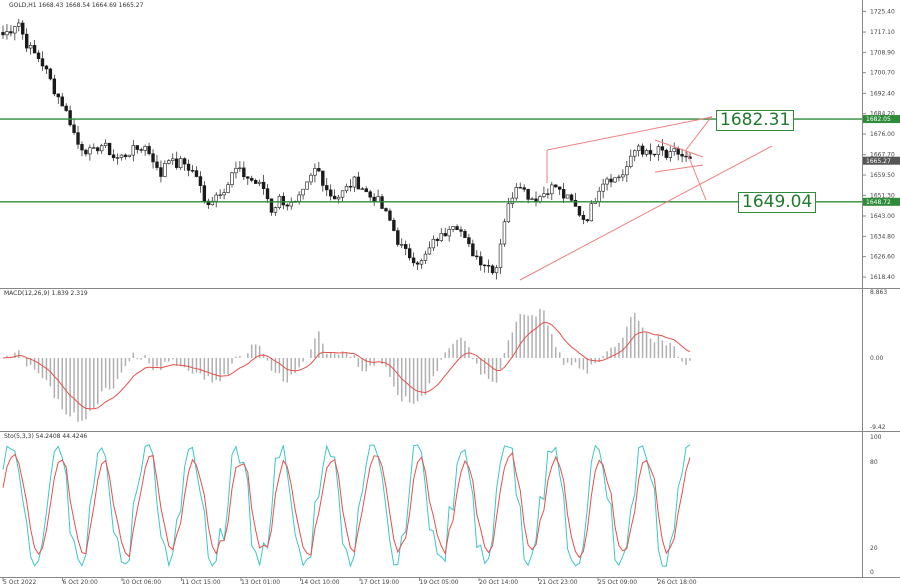 The width and height of the screenshot is (900, 585). Describe the element at coordinates (882, 155) in the screenshot. I see `price-tick-label: 1667.70` at that location.